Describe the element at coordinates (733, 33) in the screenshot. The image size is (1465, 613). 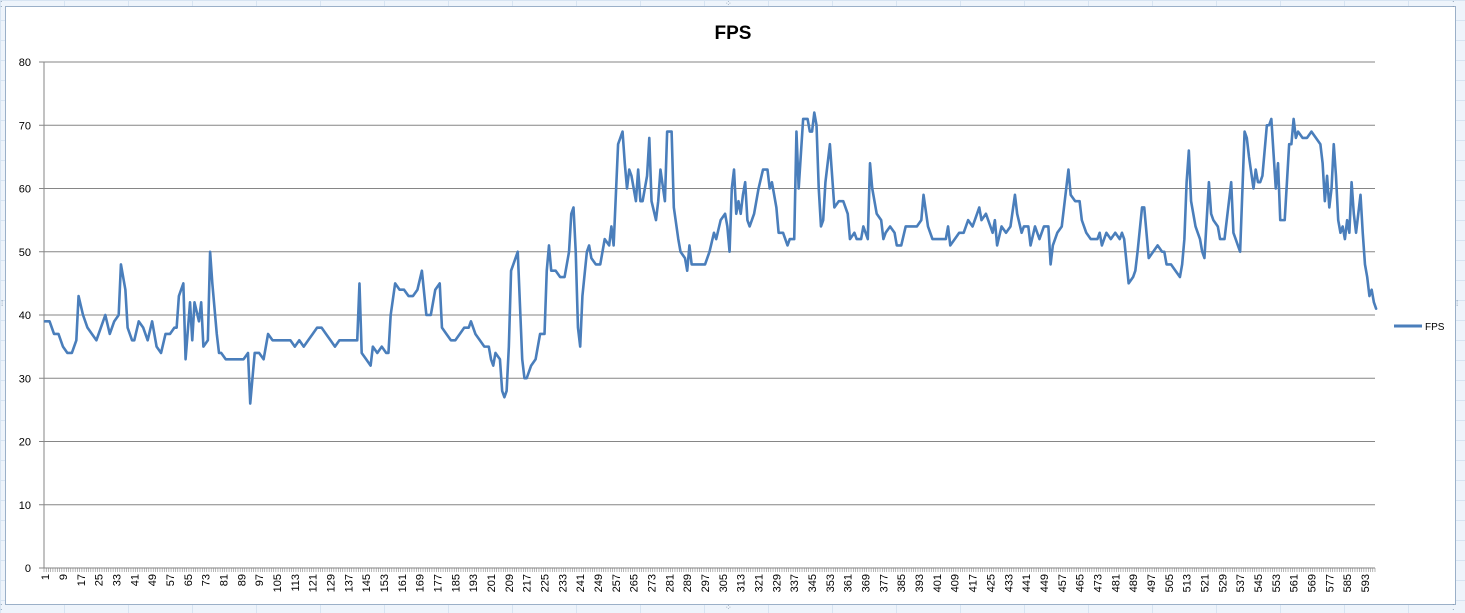
I see `chart-title: FPS` at that location.